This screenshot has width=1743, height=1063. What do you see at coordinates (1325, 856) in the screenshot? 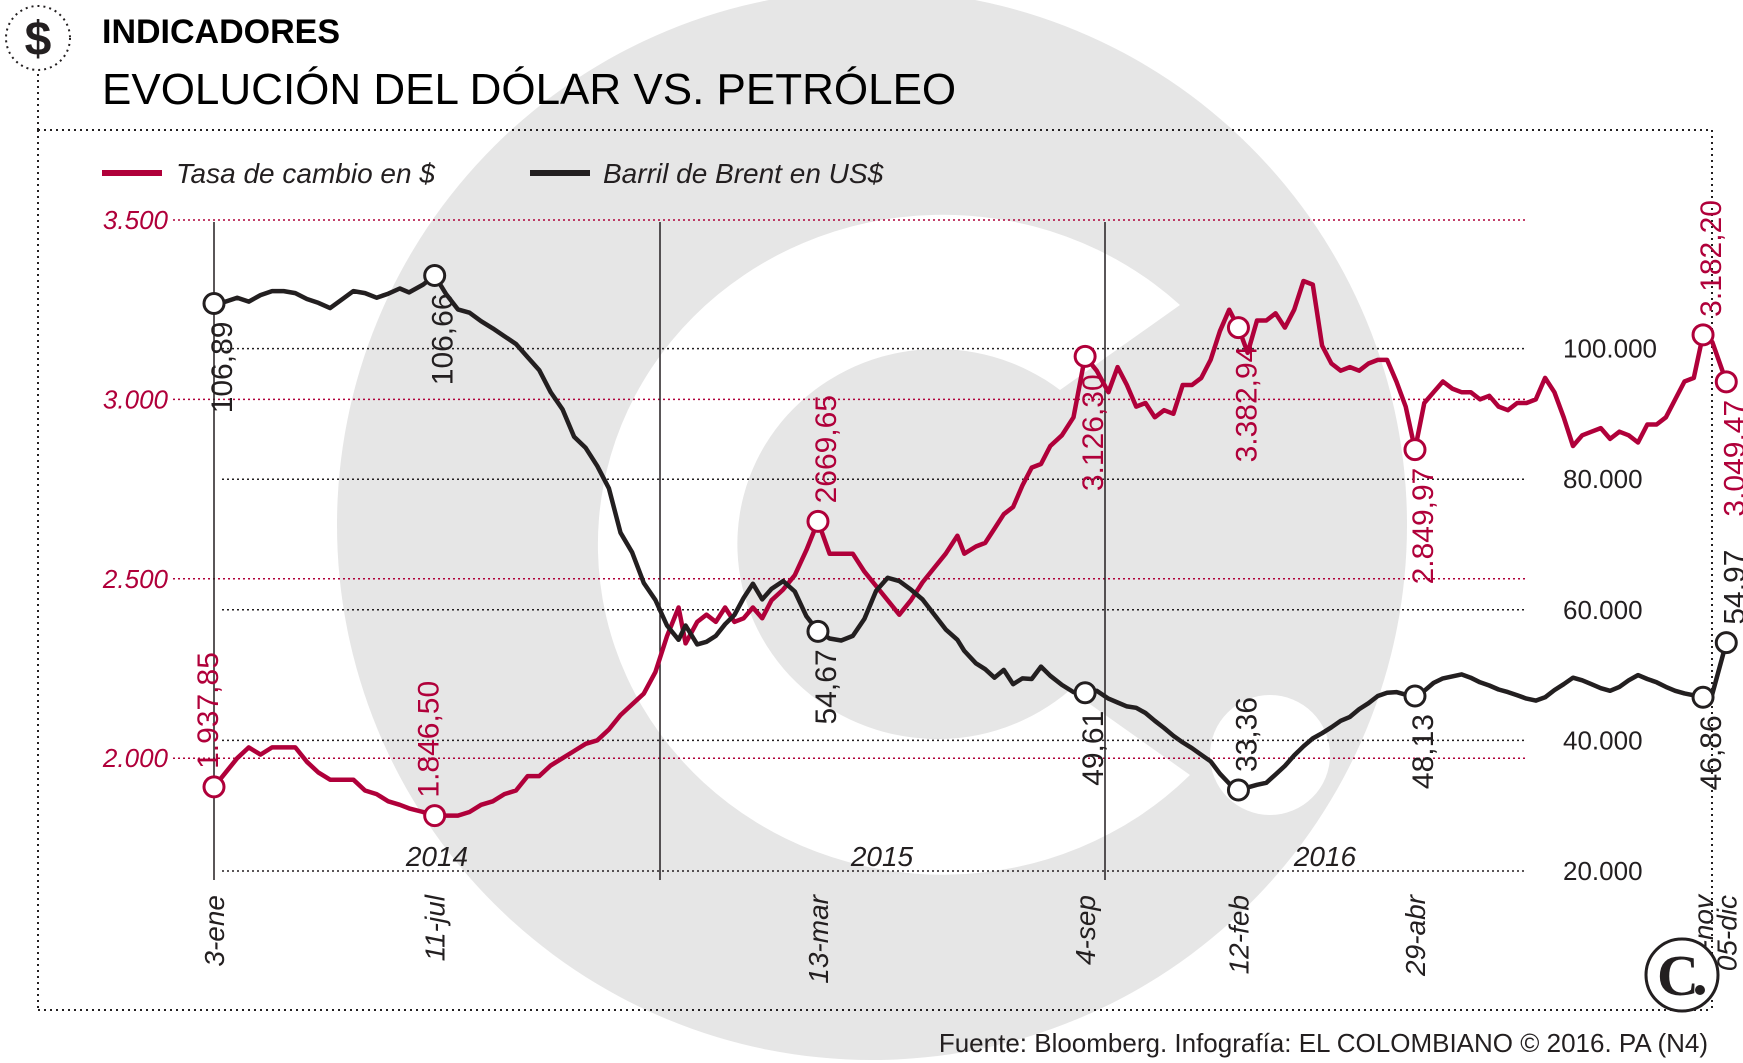
I see `year-label: 2016` at bounding box center [1325, 856].